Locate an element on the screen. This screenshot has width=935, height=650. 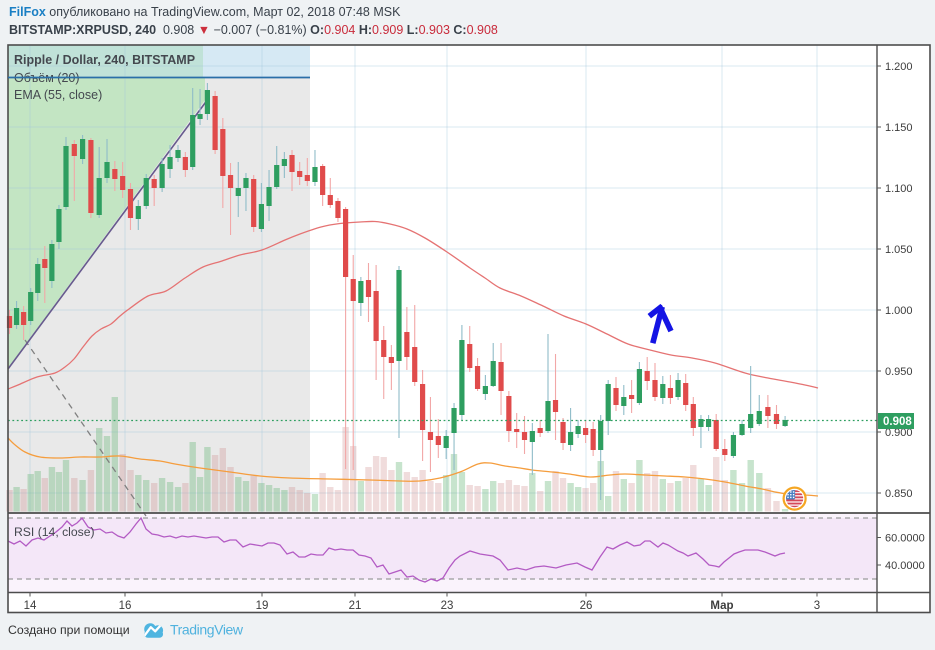
svg-text: Ripple / Dollar, 240, BITSTAMP is located at coordinates (104, 60).